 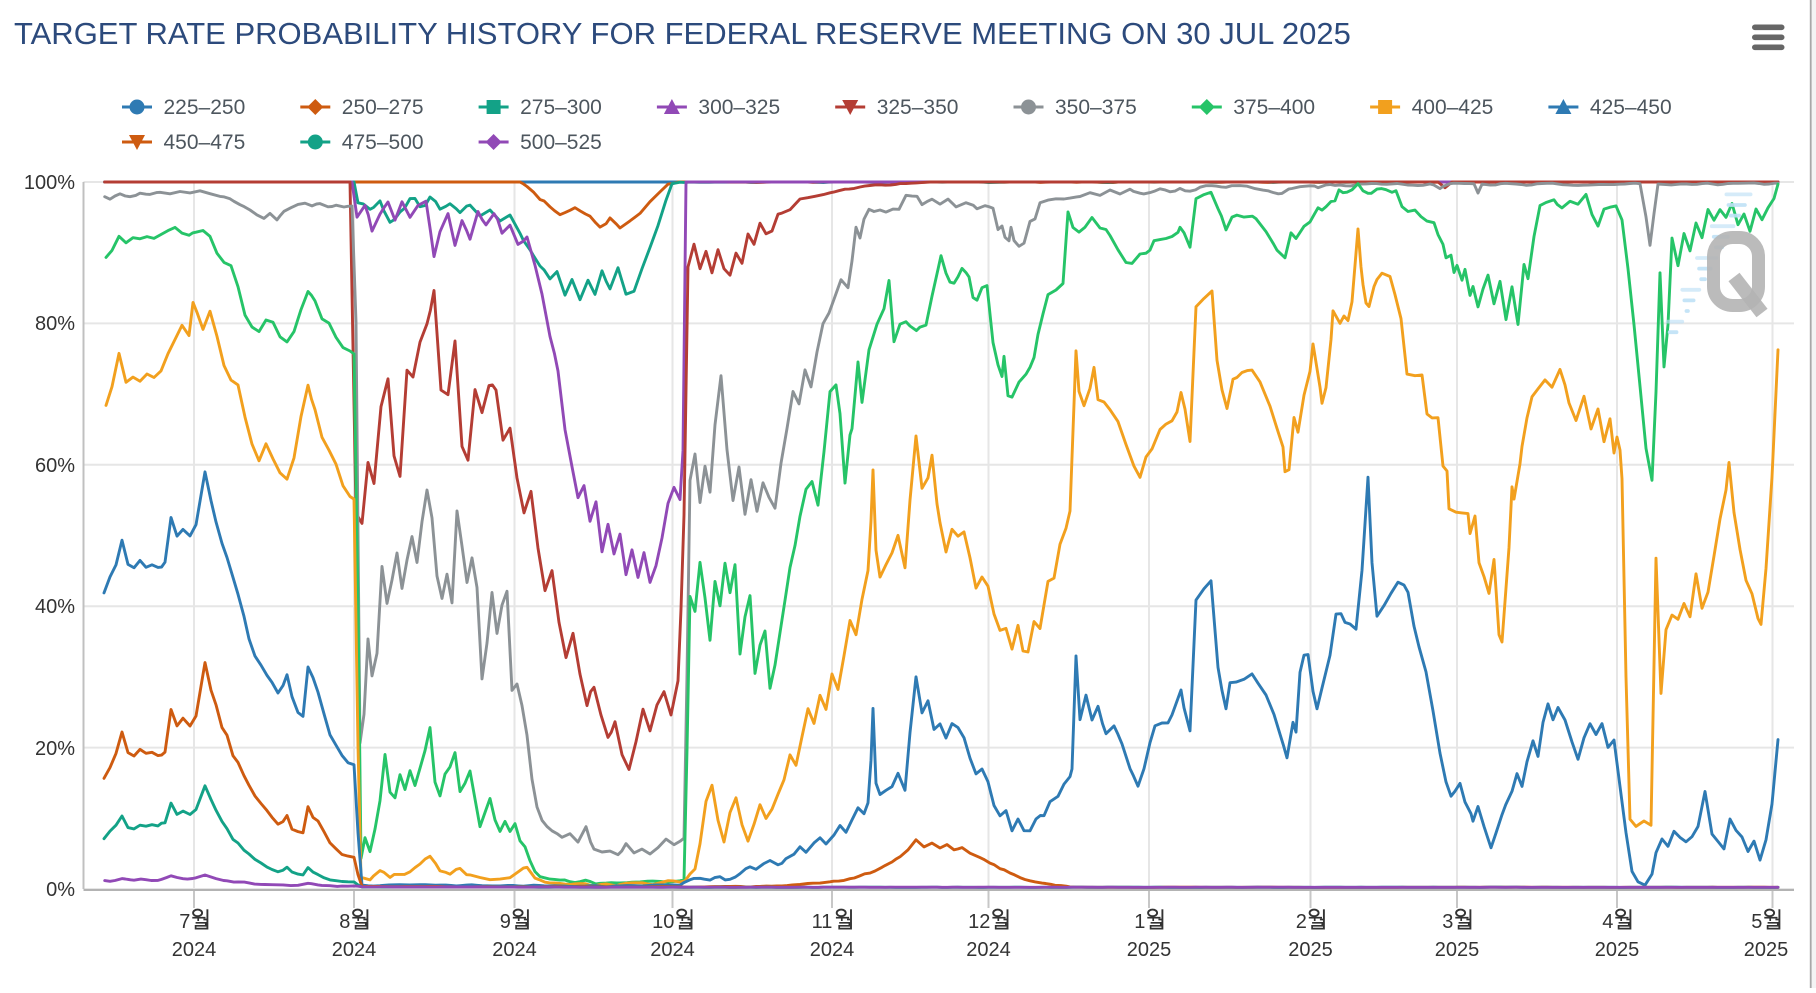 What do you see at coordinates (1607, 922) in the screenshot?
I see `svg-text: 4` at bounding box center [1607, 922].